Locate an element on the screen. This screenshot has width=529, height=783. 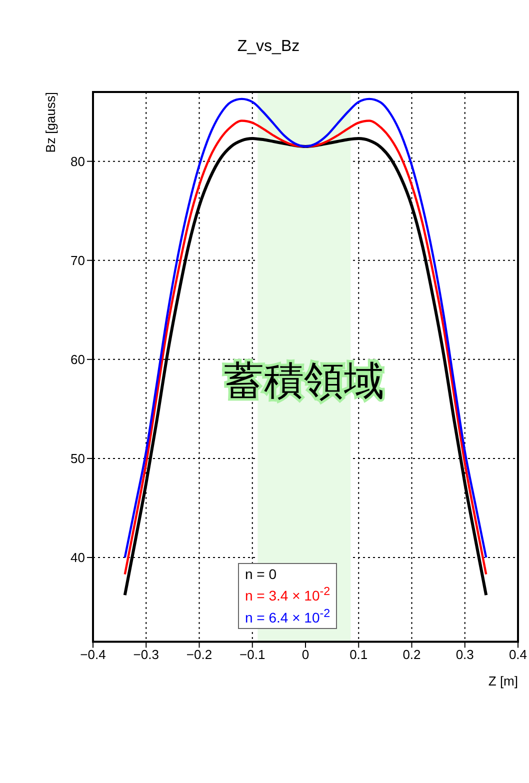
x-tick-label: 0 is located at coordinates (306, 654).